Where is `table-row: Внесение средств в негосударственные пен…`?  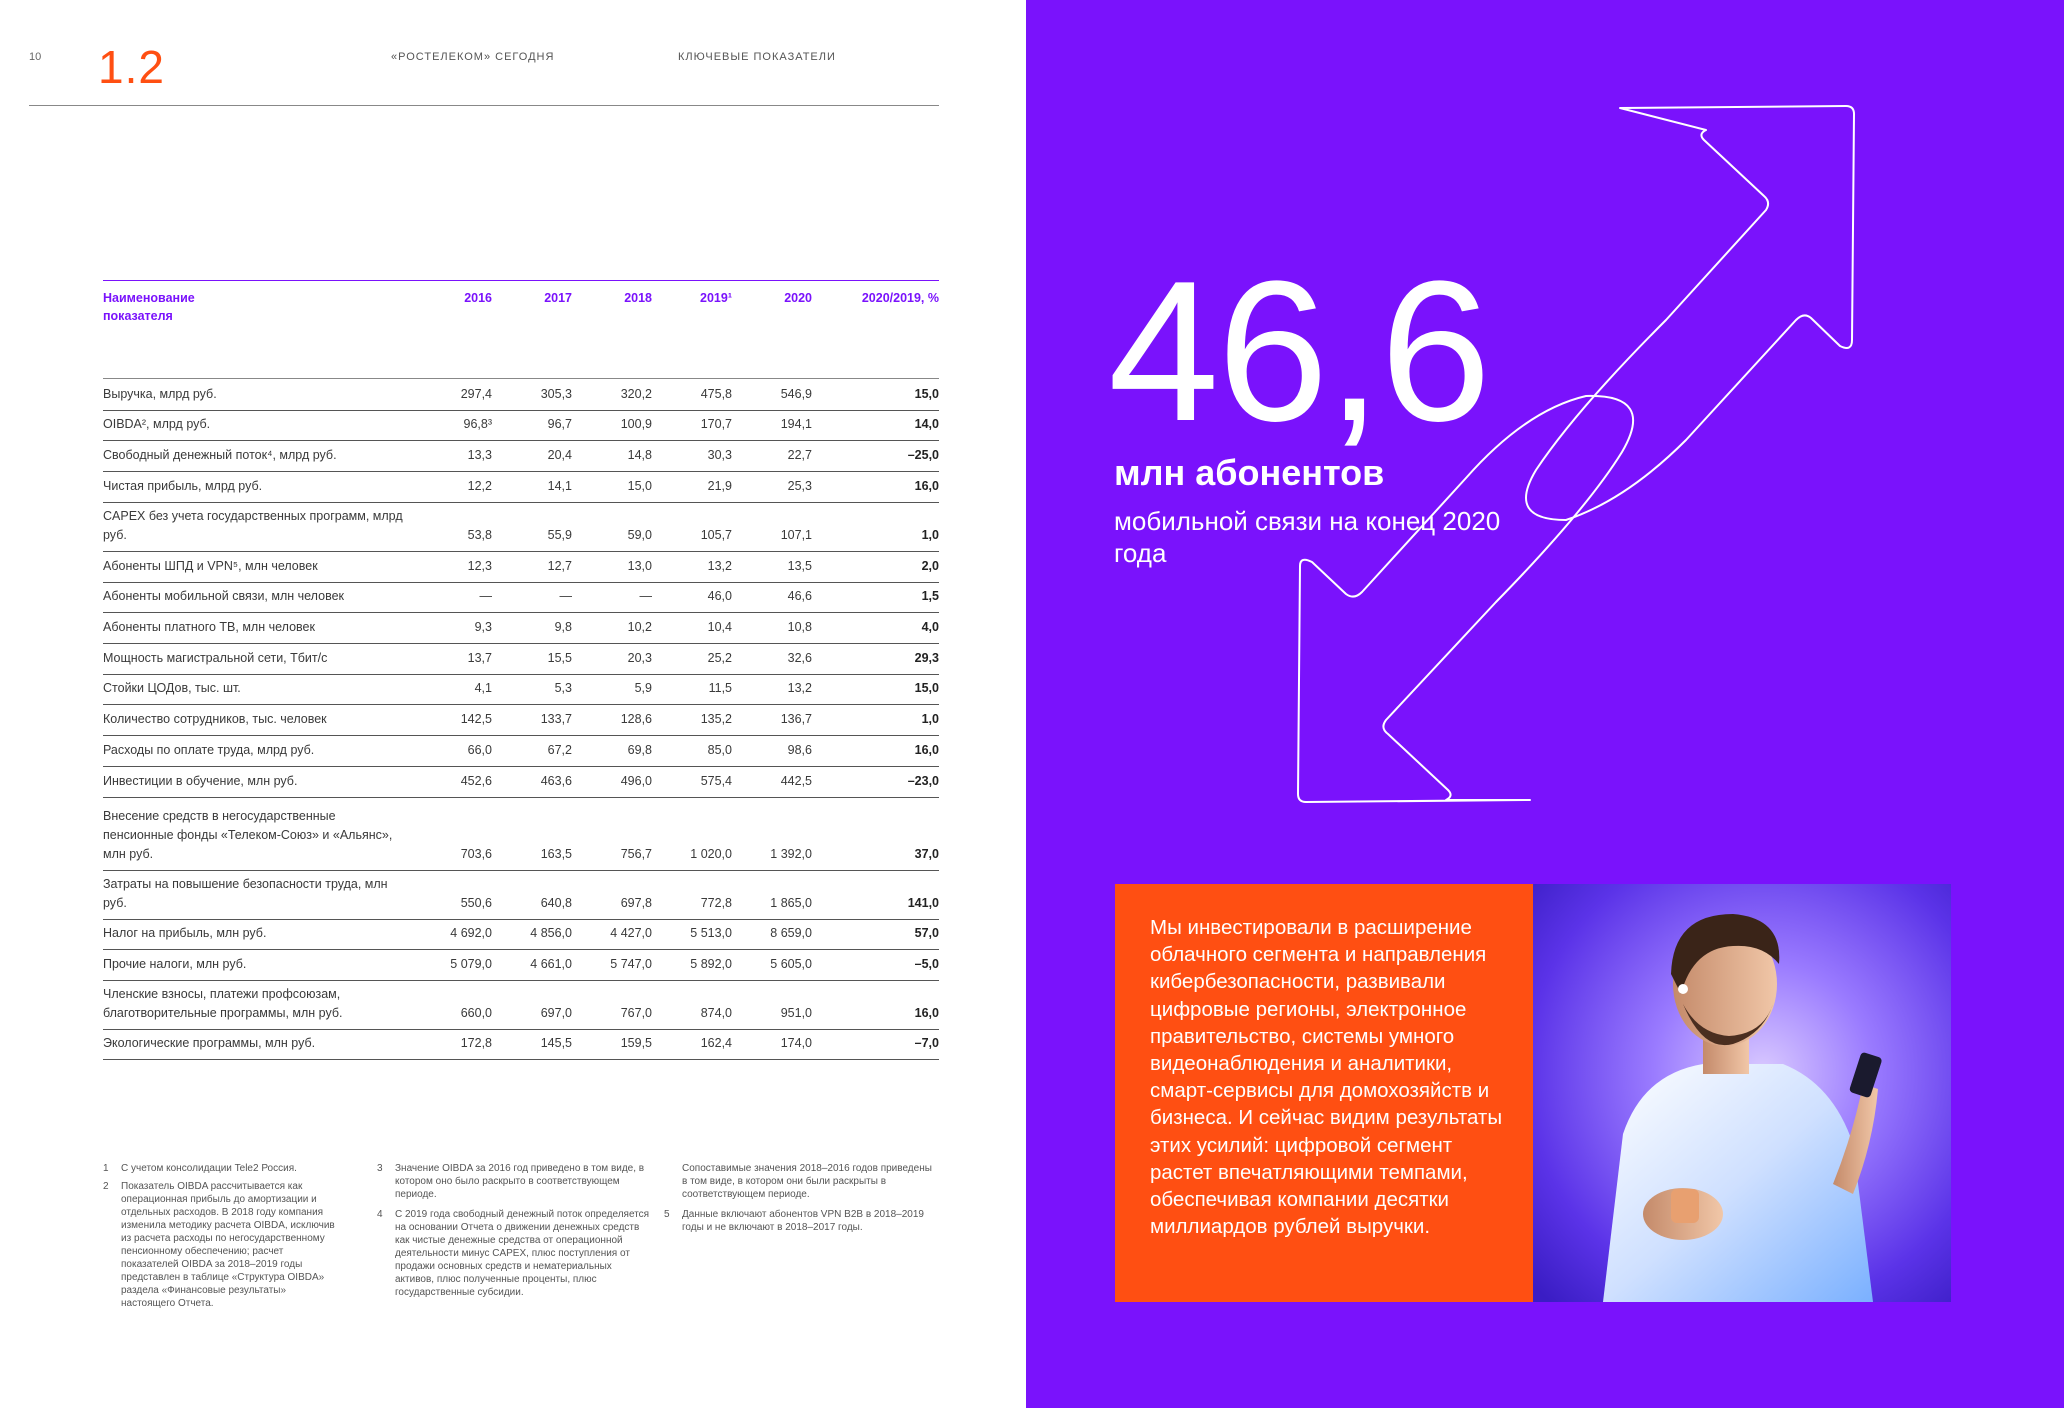 table-row: Внесение средств в негосударственные пен… is located at coordinates (521, 834).